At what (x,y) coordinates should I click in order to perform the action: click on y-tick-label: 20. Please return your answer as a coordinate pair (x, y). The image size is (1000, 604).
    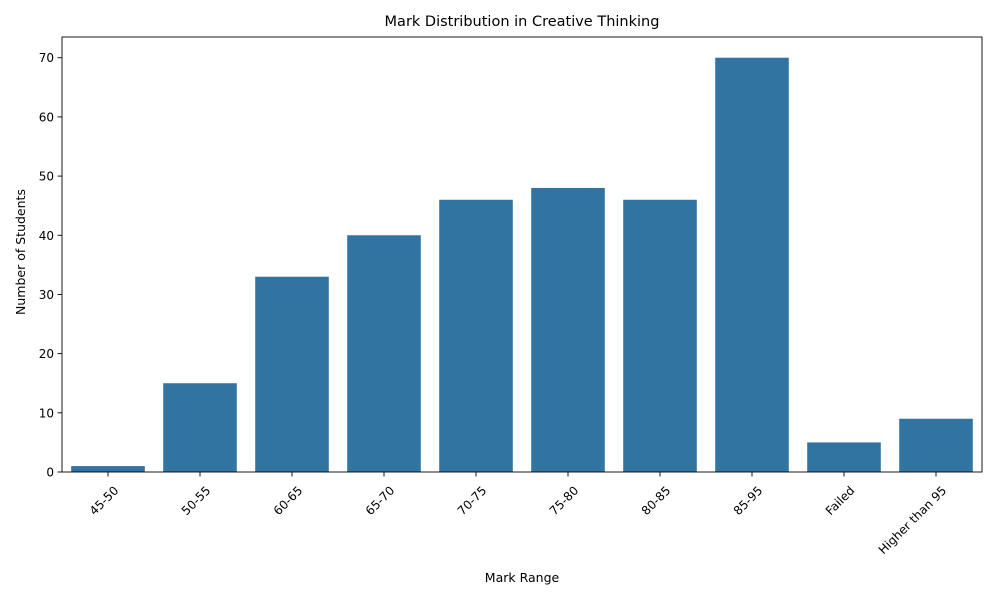
    Looking at the image, I should click on (46, 354).